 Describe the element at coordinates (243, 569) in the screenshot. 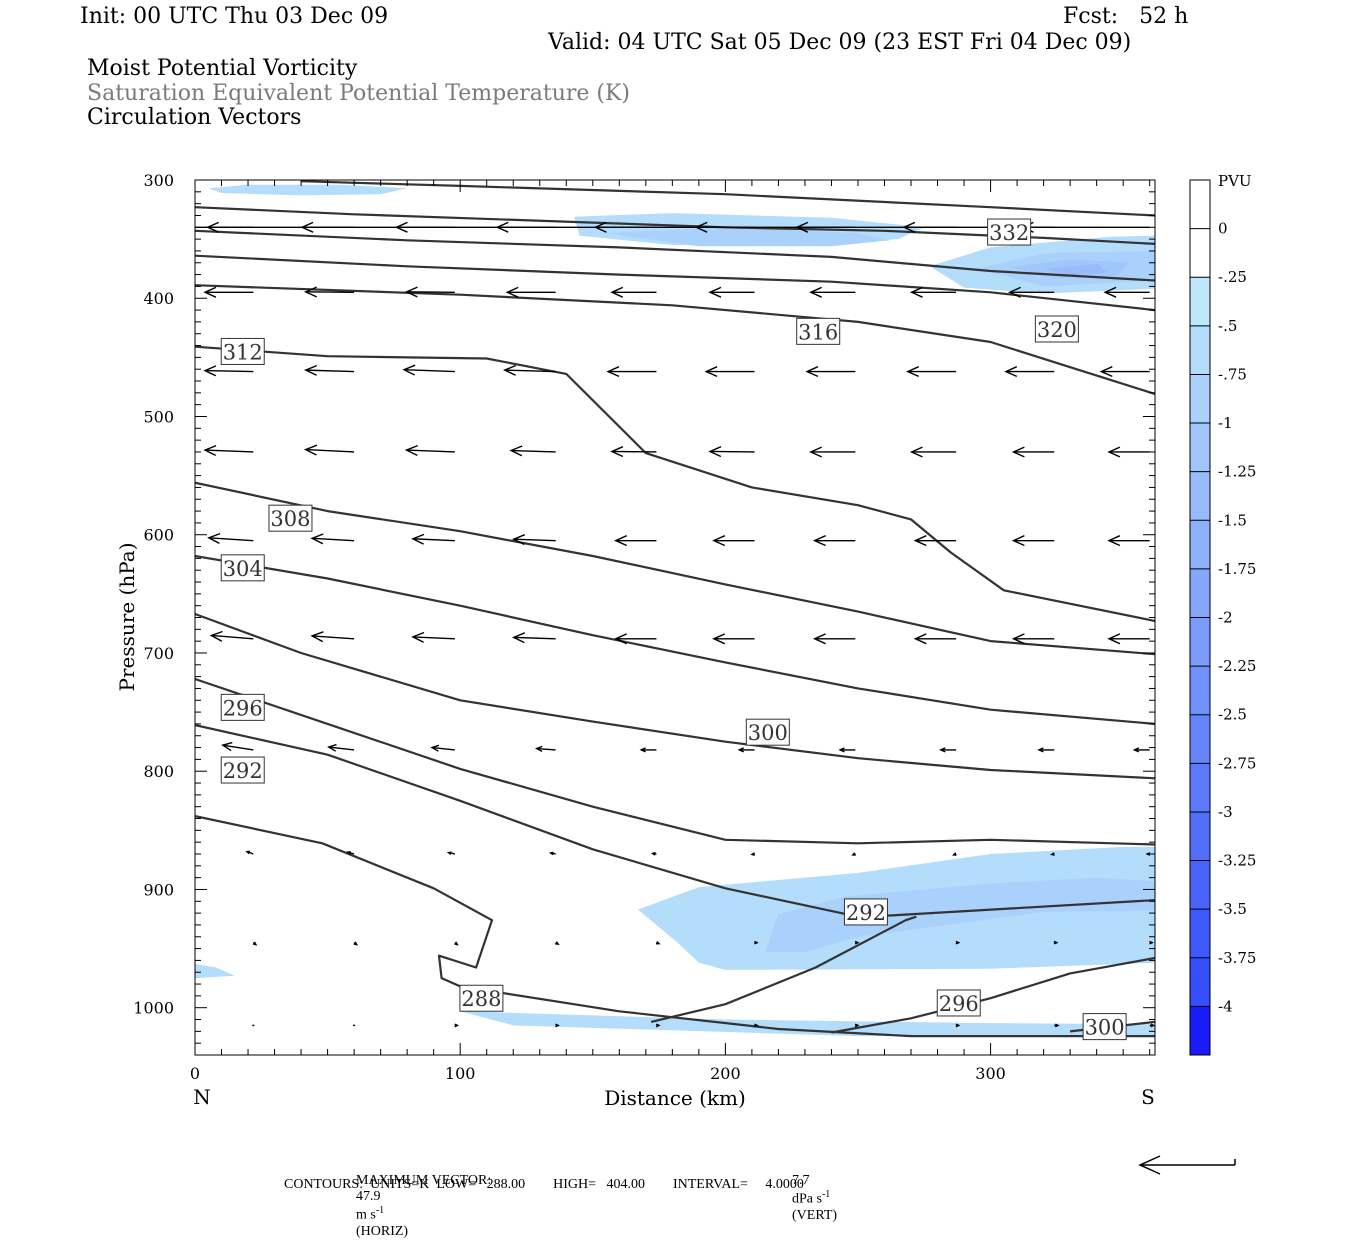

I see `contour-label-304: 304` at that location.